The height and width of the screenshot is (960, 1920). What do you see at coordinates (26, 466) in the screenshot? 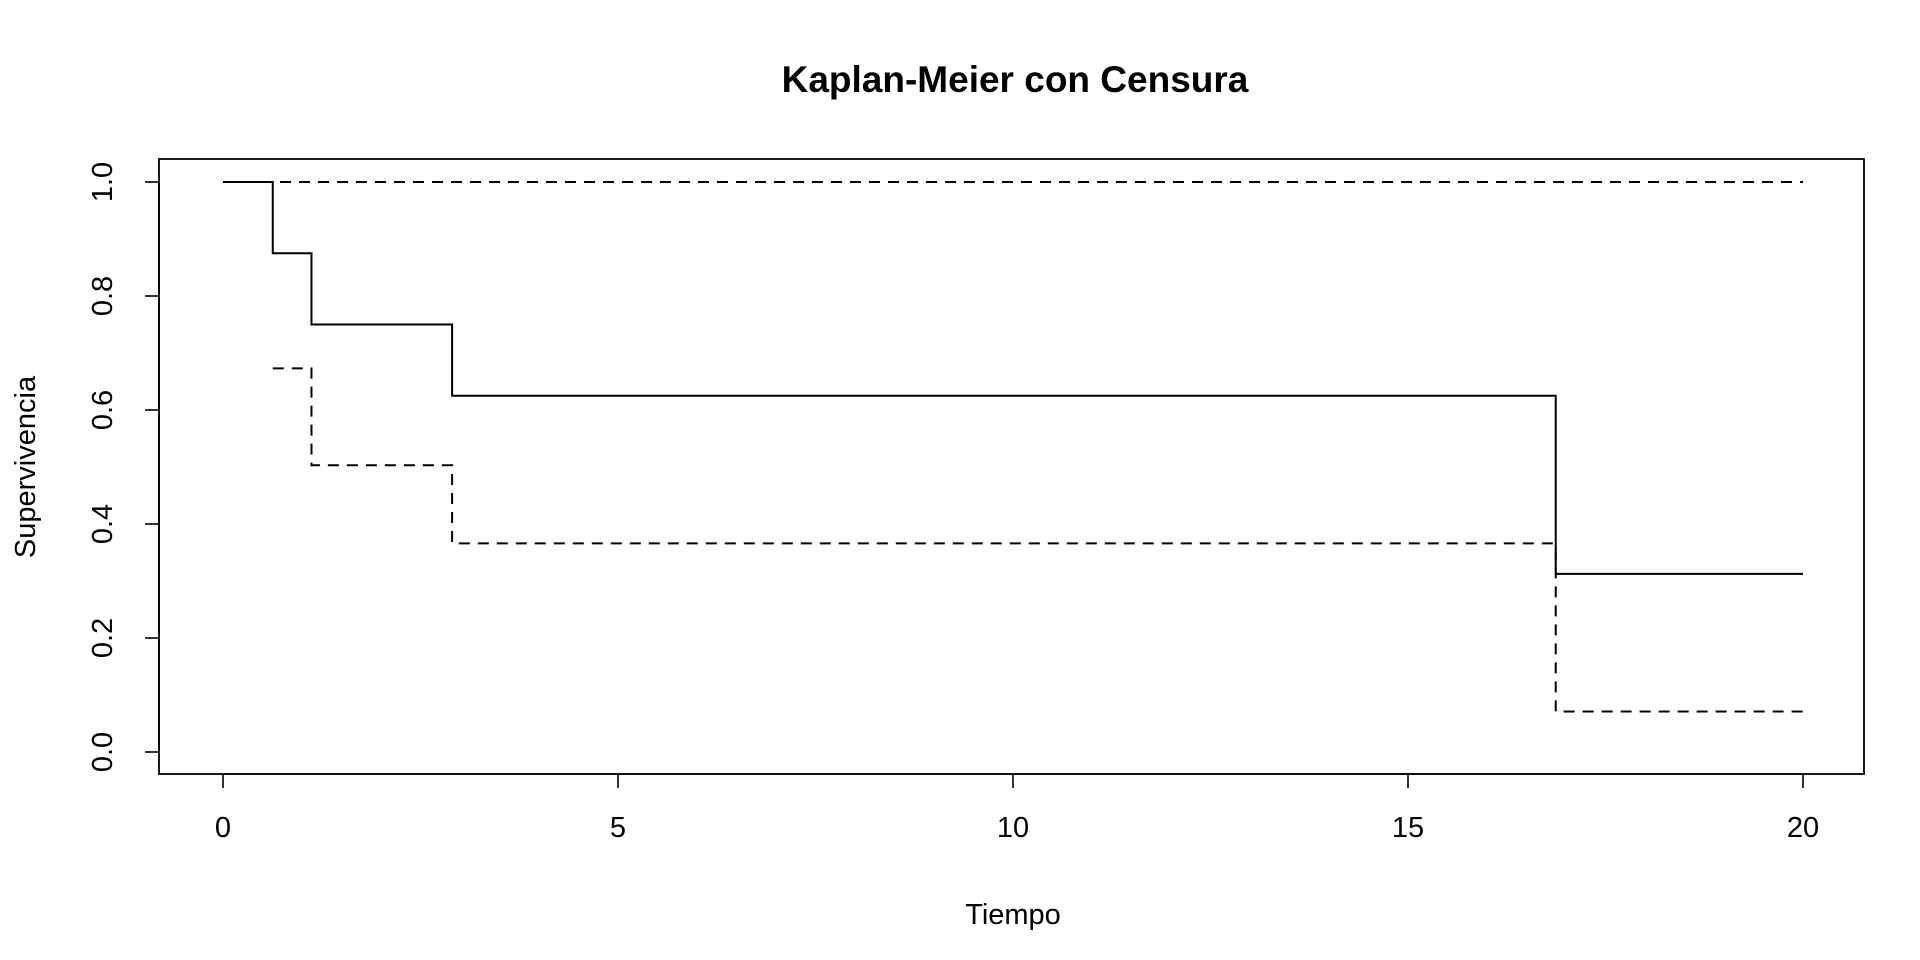
I see `y-axis-title: Supervivencia` at bounding box center [26, 466].